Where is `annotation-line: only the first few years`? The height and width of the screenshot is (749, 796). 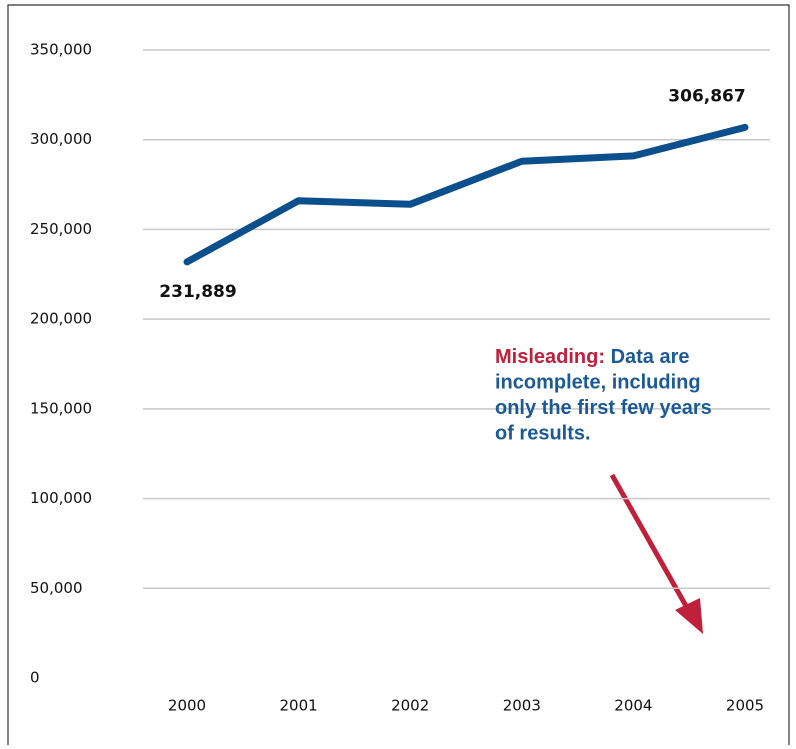 annotation-line: only the first few years is located at coordinates (603, 408).